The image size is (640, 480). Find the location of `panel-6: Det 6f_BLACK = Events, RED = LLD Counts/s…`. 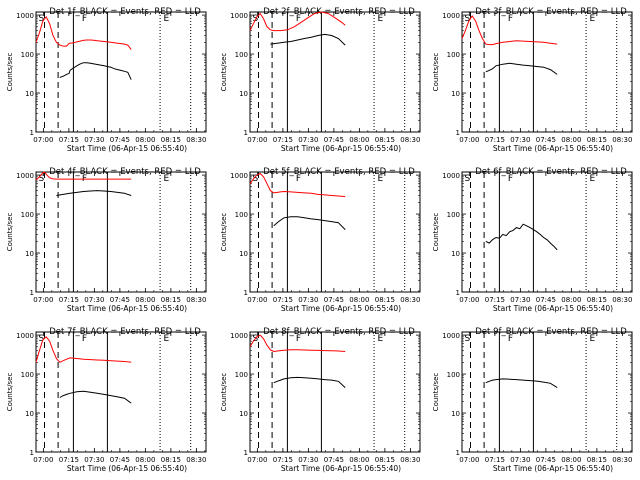

panel-6: Det 6f_BLACK = Events, RED = LLD Counts/s… is located at coordinates (532, 240).